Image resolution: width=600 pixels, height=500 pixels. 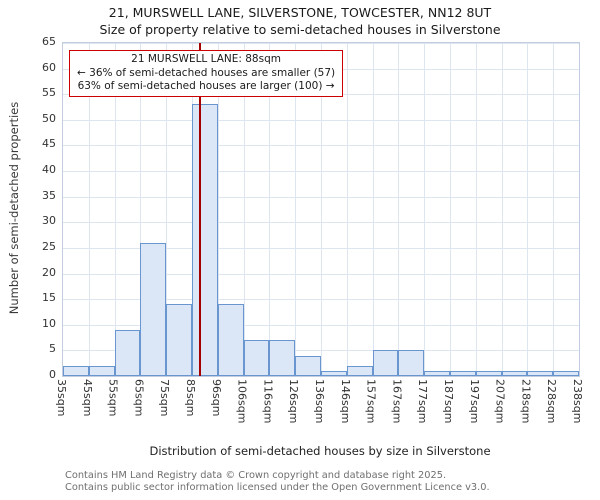 What do you see at coordinates (14, 208) in the screenshot?
I see `y-axis-label: Number of semi-detached properties` at bounding box center [14, 208].